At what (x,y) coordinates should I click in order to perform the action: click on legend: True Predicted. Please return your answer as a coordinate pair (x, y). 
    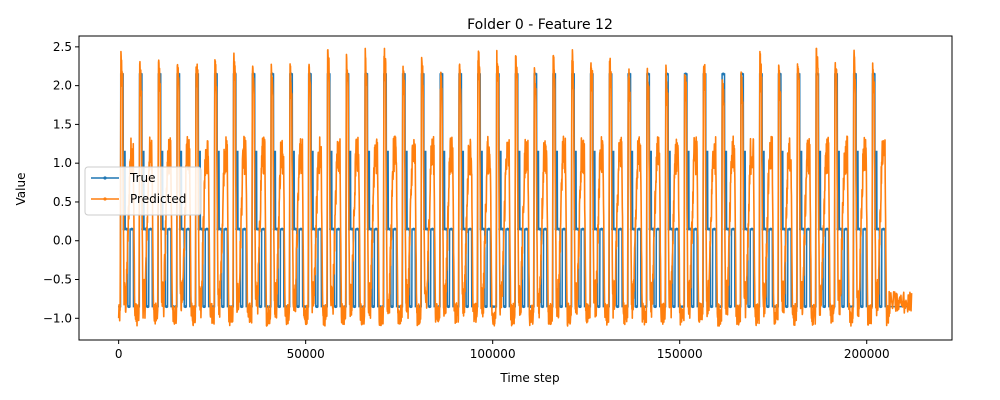
    Looking at the image, I should click on (143, 191).